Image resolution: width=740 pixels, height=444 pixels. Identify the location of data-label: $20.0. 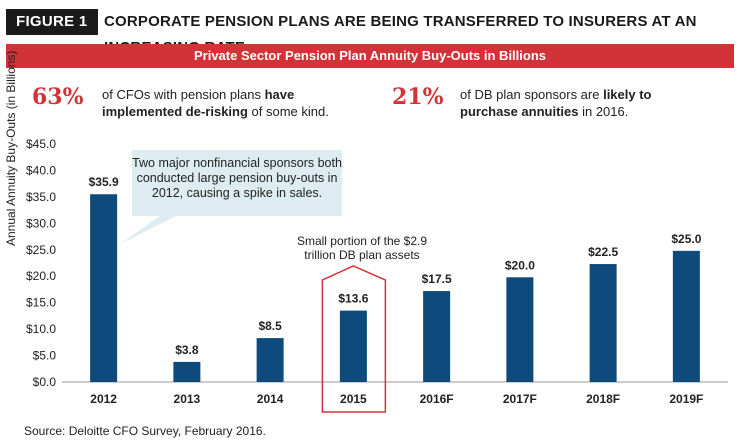
(520, 265).